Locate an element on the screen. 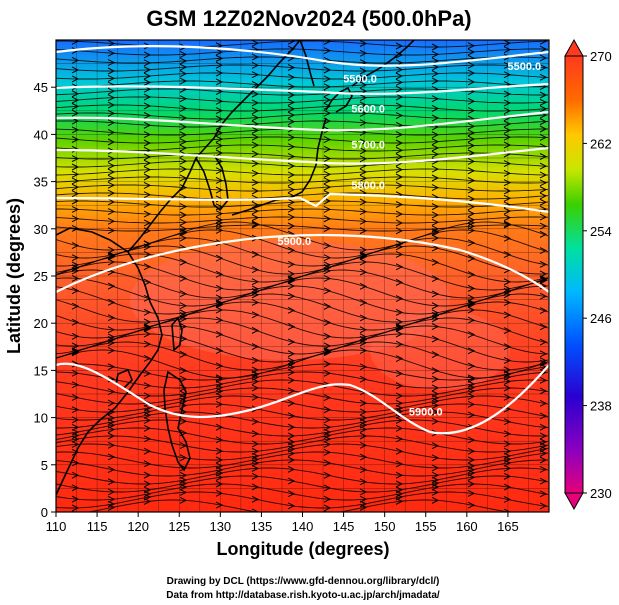  colorbar-tick-label: 254 is located at coordinates (601, 231).